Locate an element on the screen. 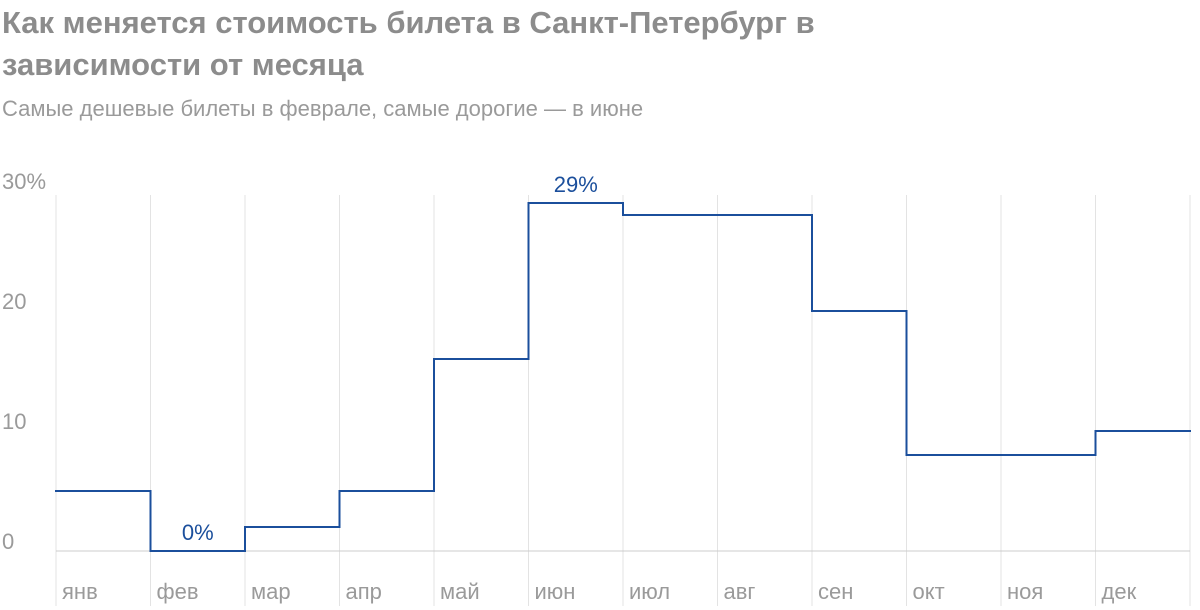  value-label: 0% is located at coordinates (198, 532).